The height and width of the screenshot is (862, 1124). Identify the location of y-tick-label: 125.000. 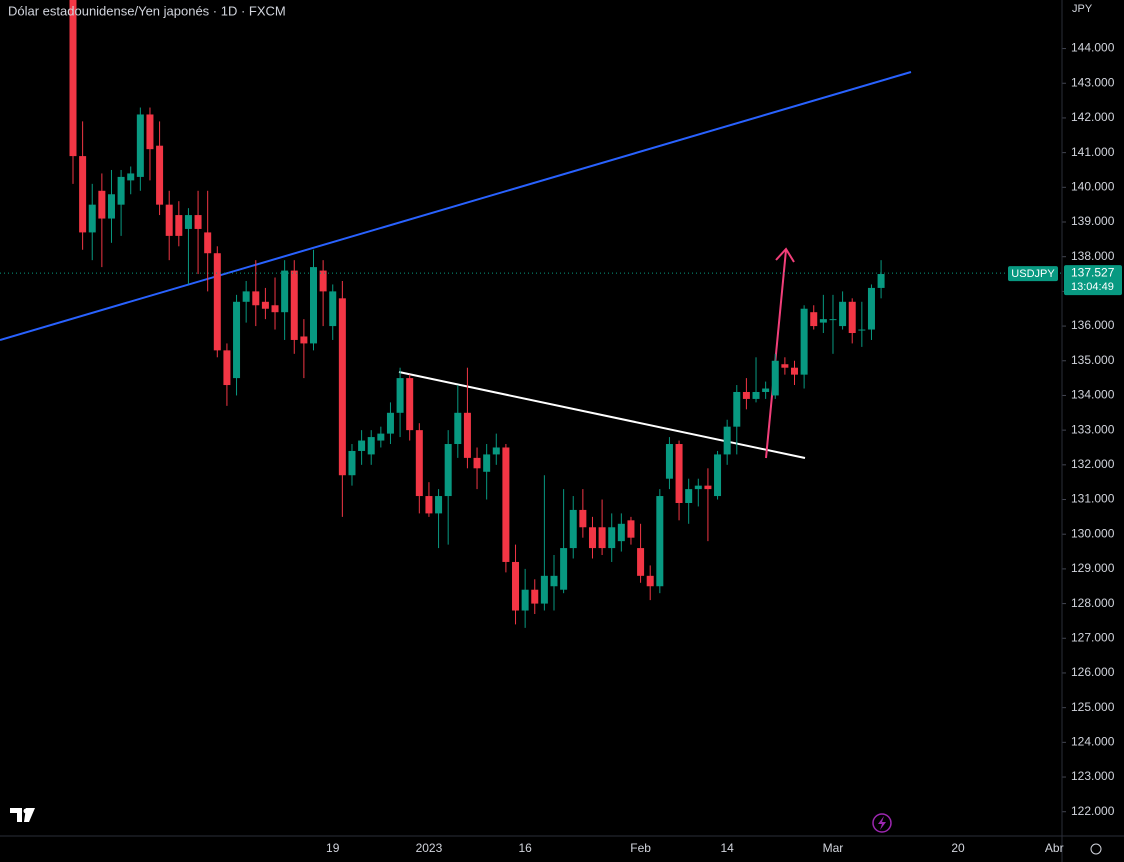
(1093, 707).